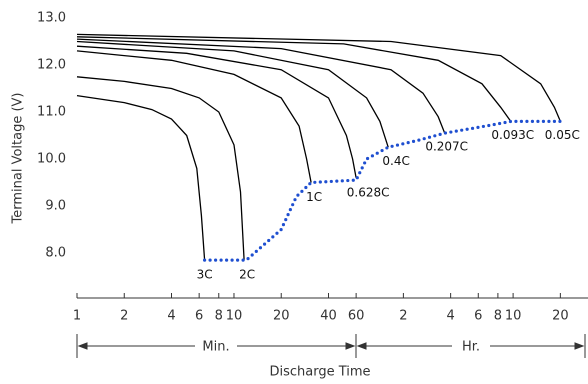  I want to click on curve-label: 0.4C, so click(395, 161).